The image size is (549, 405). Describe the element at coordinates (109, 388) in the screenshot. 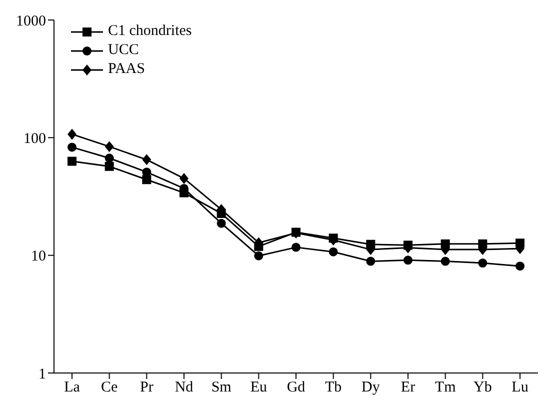

I see `x-tick-label: Ce` at that location.